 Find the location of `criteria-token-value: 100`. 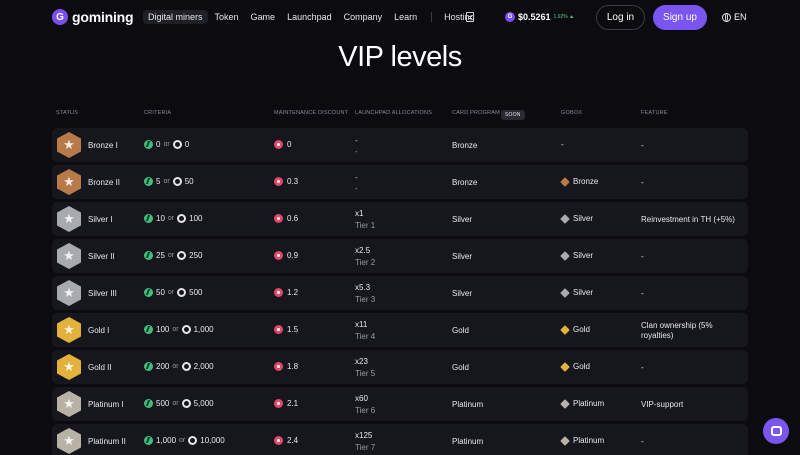

criteria-token-value: 100 is located at coordinates (163, 329).